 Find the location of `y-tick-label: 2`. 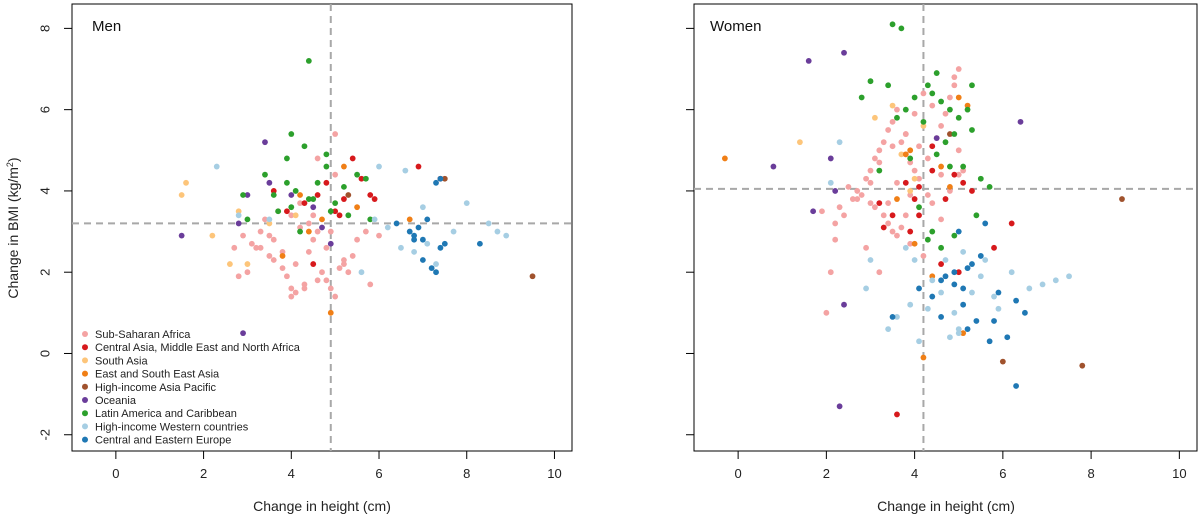

y-tick-label: 2 is located at coordinates (44, 272).